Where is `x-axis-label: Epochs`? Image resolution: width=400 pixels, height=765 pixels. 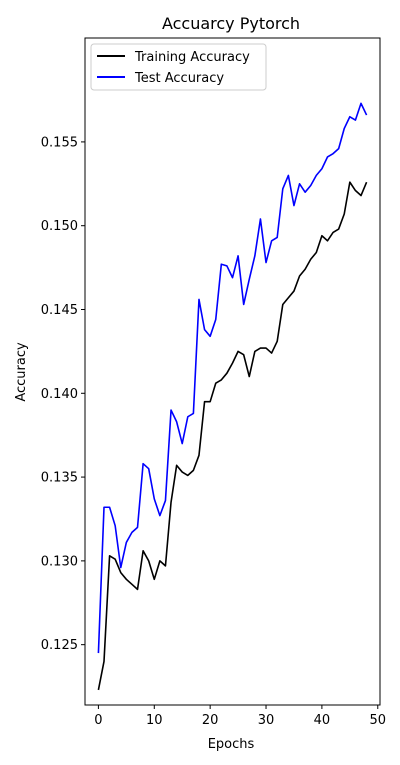 x-axis-label: Epochs is located at coordinates (231, 744).